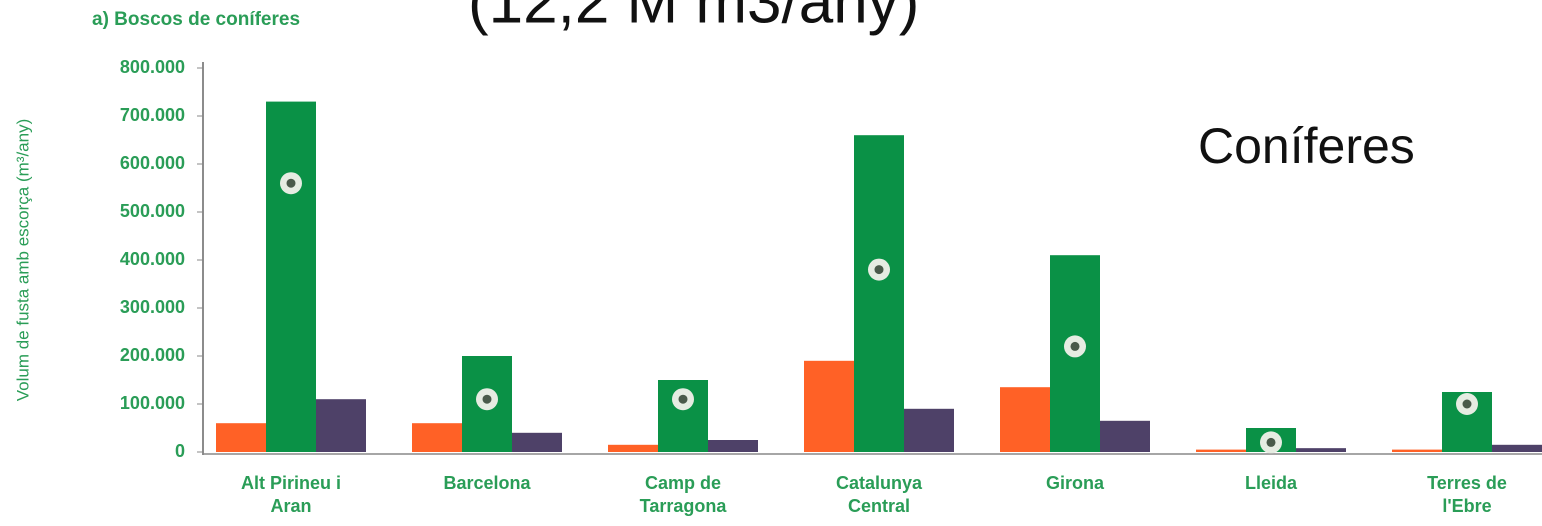 Image resolution: width=1542 pixels, height=526 pixels. I want to click on y-tick-label: 700.000, so click(152, 115).